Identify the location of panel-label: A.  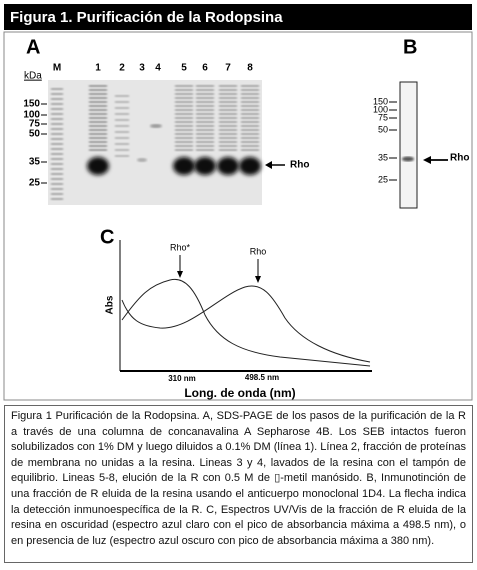
(33, 47).